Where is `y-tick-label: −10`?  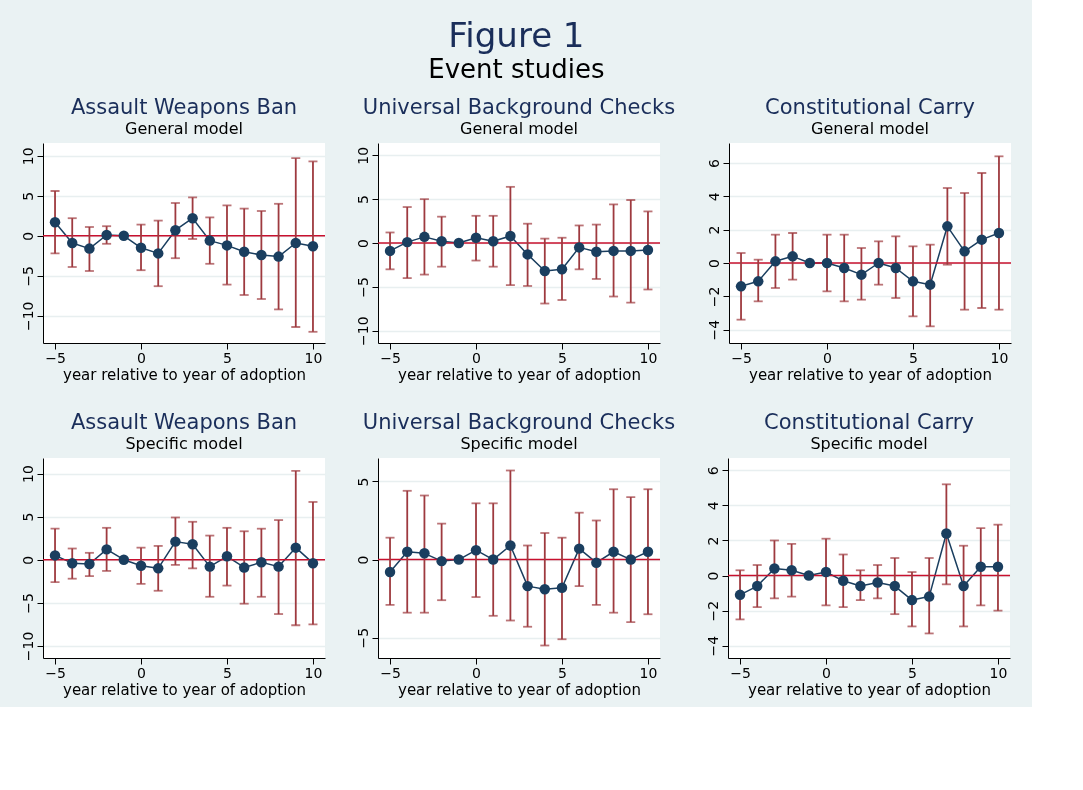
y-tick-label: −10 is located at coordinates (27, 646).